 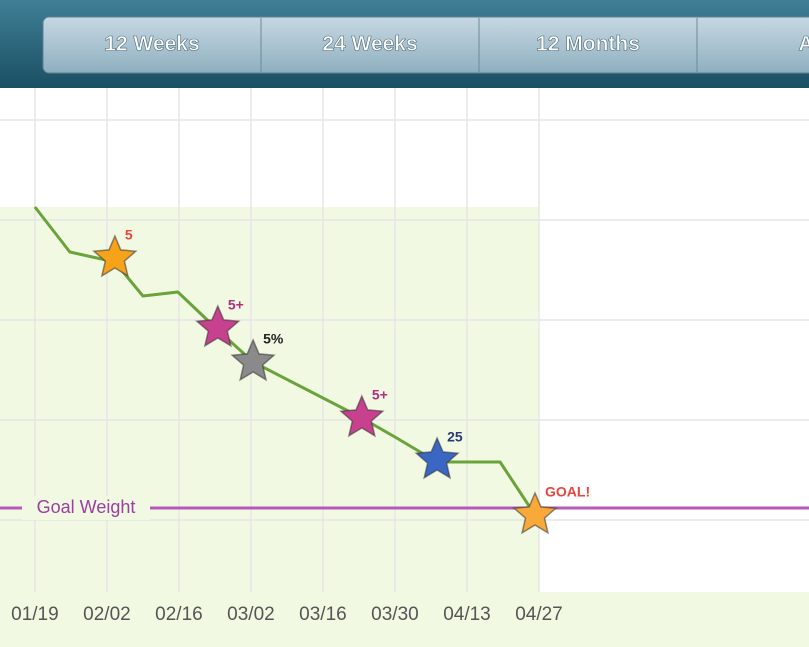 I want to click on tab-bar, so click(x=425, y=45).